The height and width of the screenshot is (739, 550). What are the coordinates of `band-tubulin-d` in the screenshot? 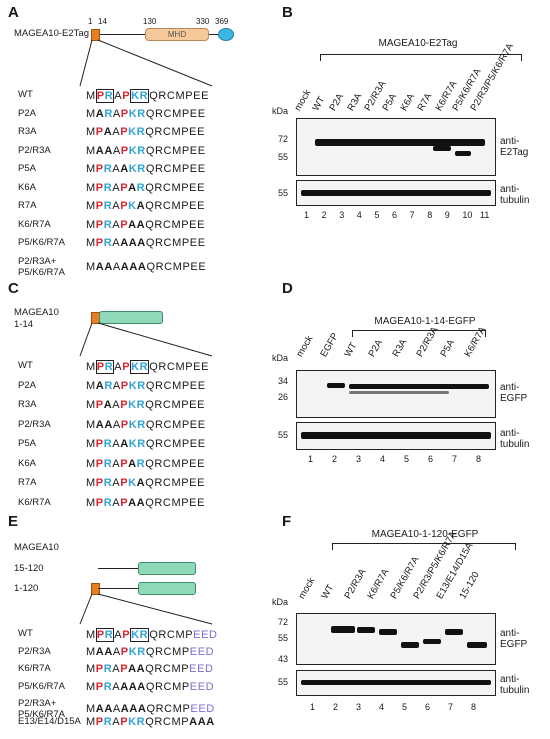 It's located at (396, 435).